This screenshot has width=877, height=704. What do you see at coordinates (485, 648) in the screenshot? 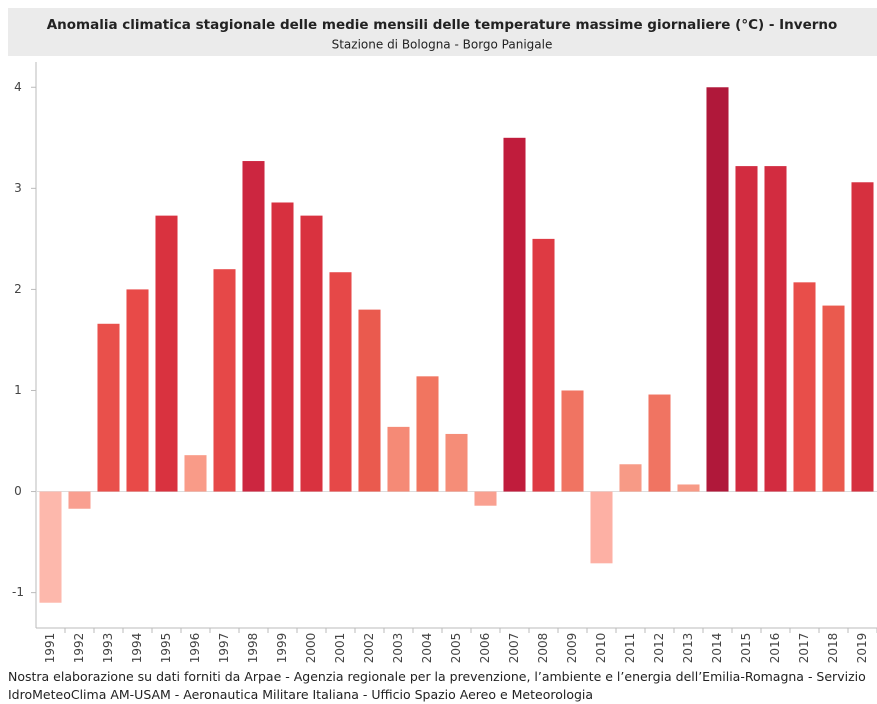
I see `x-tick-label: 2006` at bounding box center [485, 648].